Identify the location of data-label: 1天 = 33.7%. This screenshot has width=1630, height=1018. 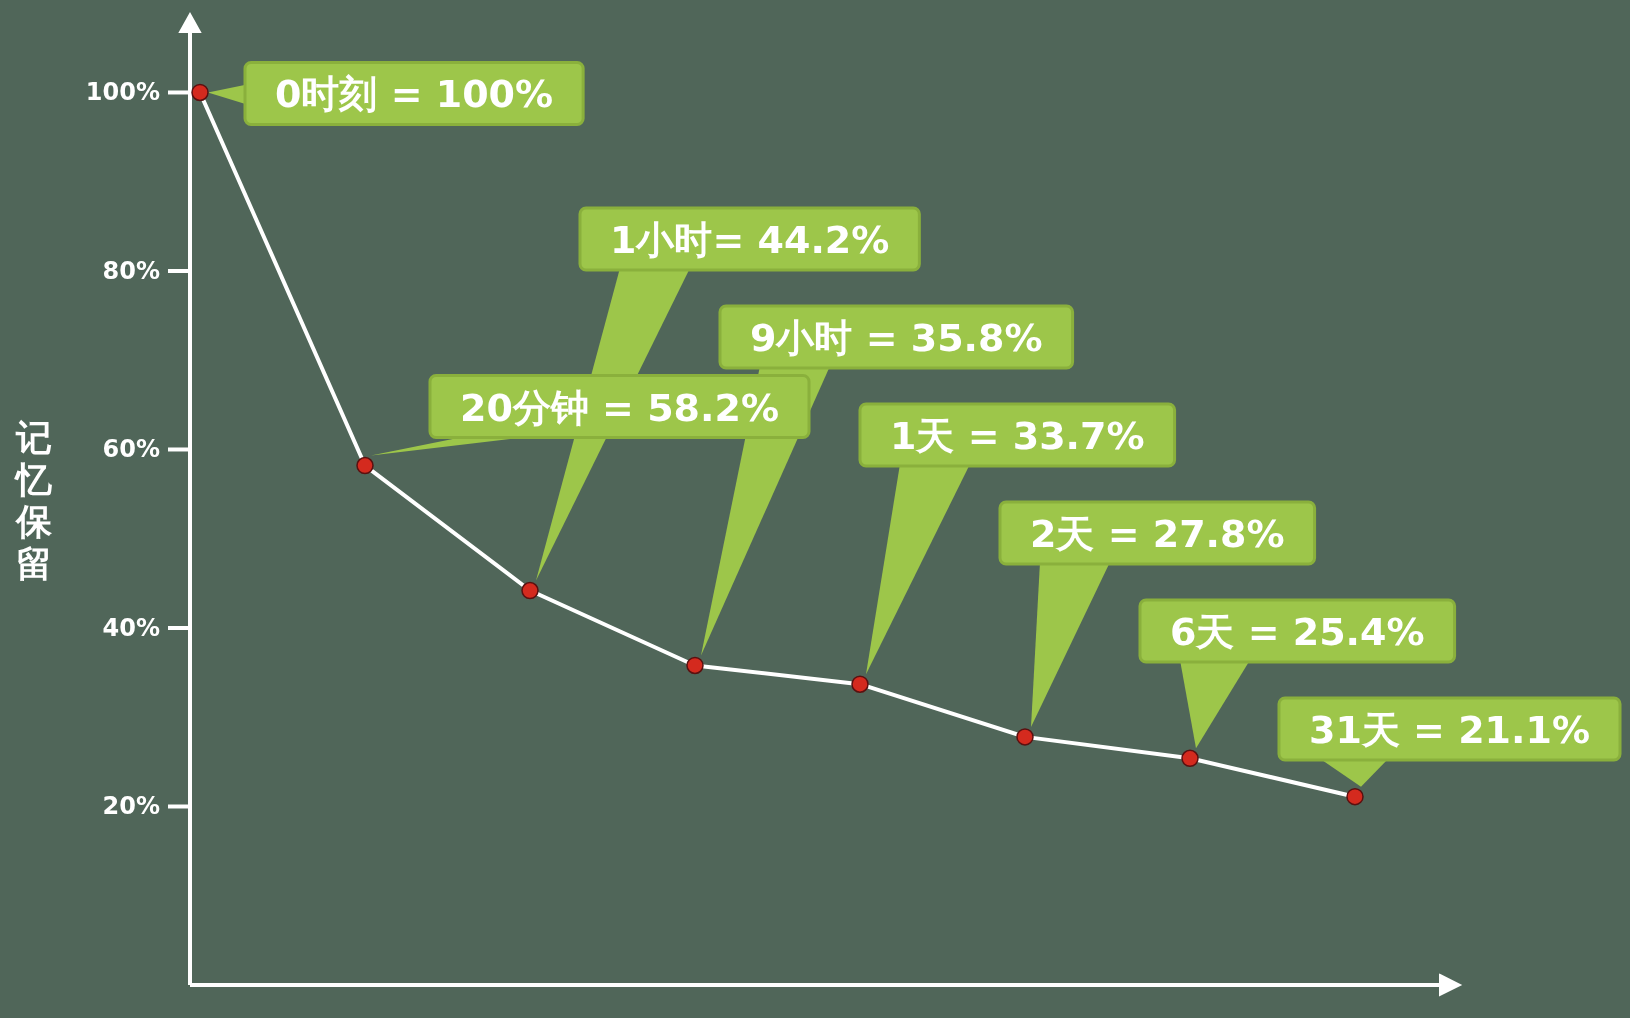
(1017, 436).